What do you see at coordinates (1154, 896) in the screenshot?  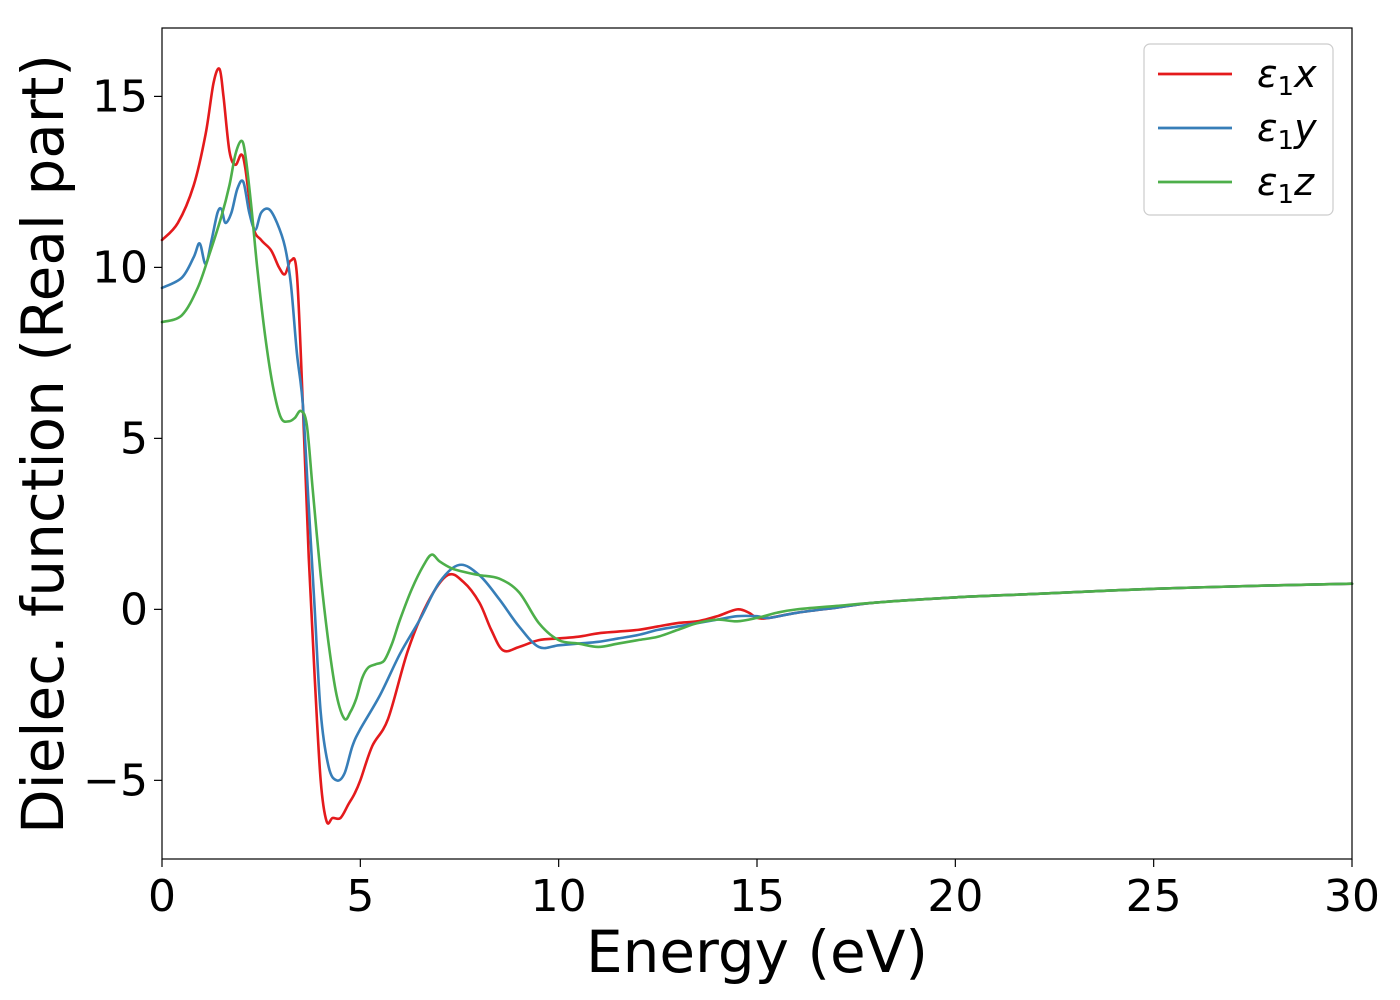 I see `x-tick-label: 25` at bounding box center [1154, 896].